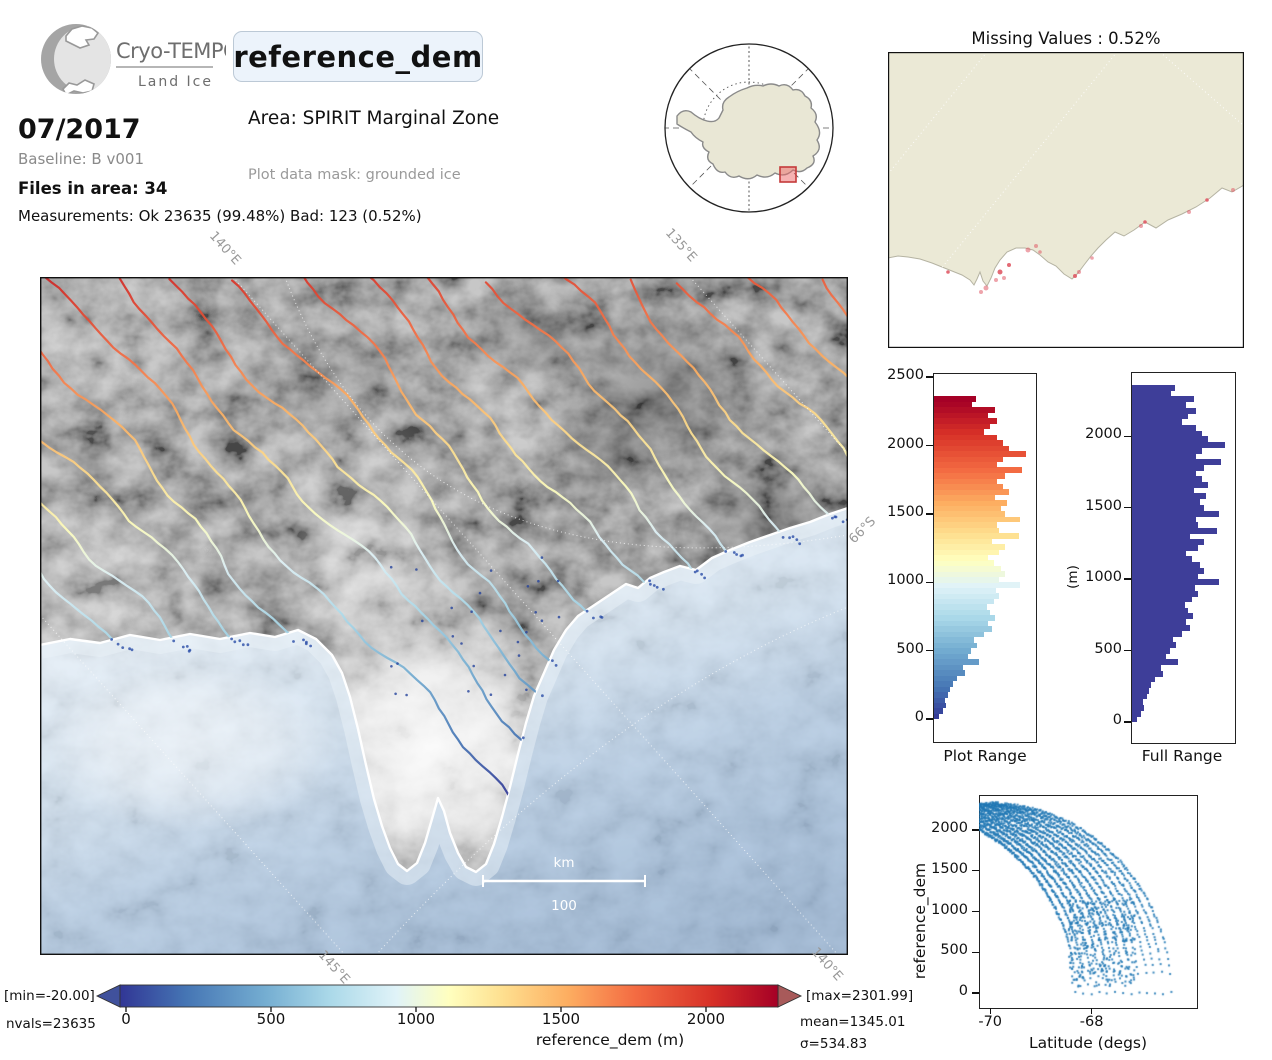 The width and height of the screenshot is (1272, 1060). Describe the element at coordinates (706, 1019) in the screenshot. I see `colorbar-tick-label: 2000` at that location.